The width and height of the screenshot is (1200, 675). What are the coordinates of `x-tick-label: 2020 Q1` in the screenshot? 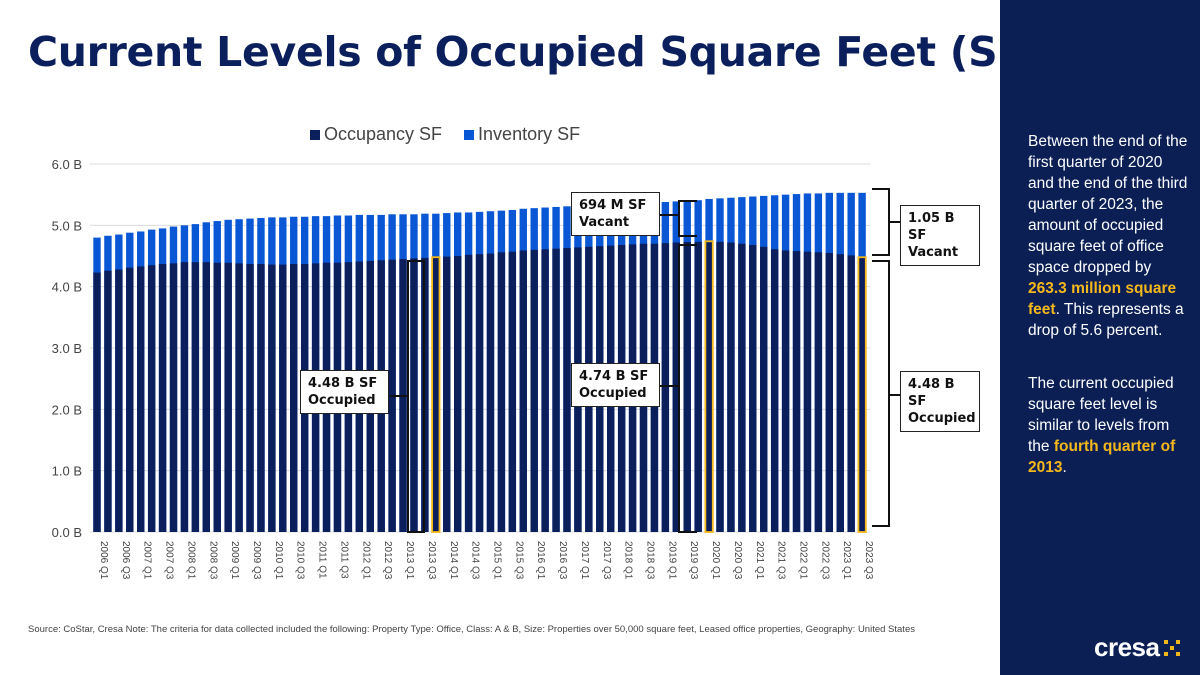 It's located at (715, 560).